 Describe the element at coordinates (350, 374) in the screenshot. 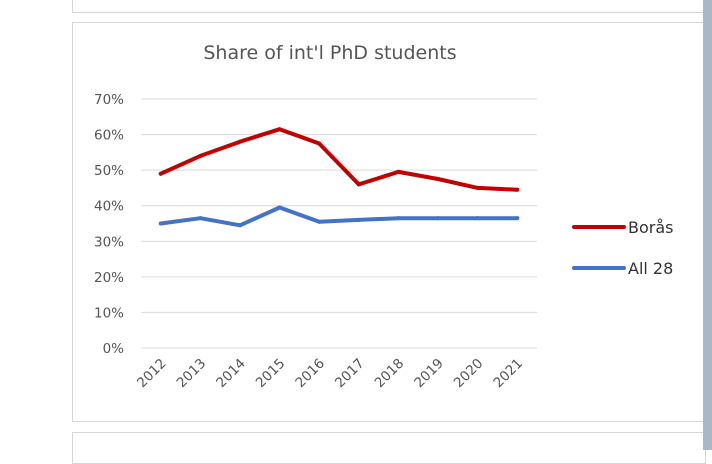

I see `x-tick-label: 2017` at that location.